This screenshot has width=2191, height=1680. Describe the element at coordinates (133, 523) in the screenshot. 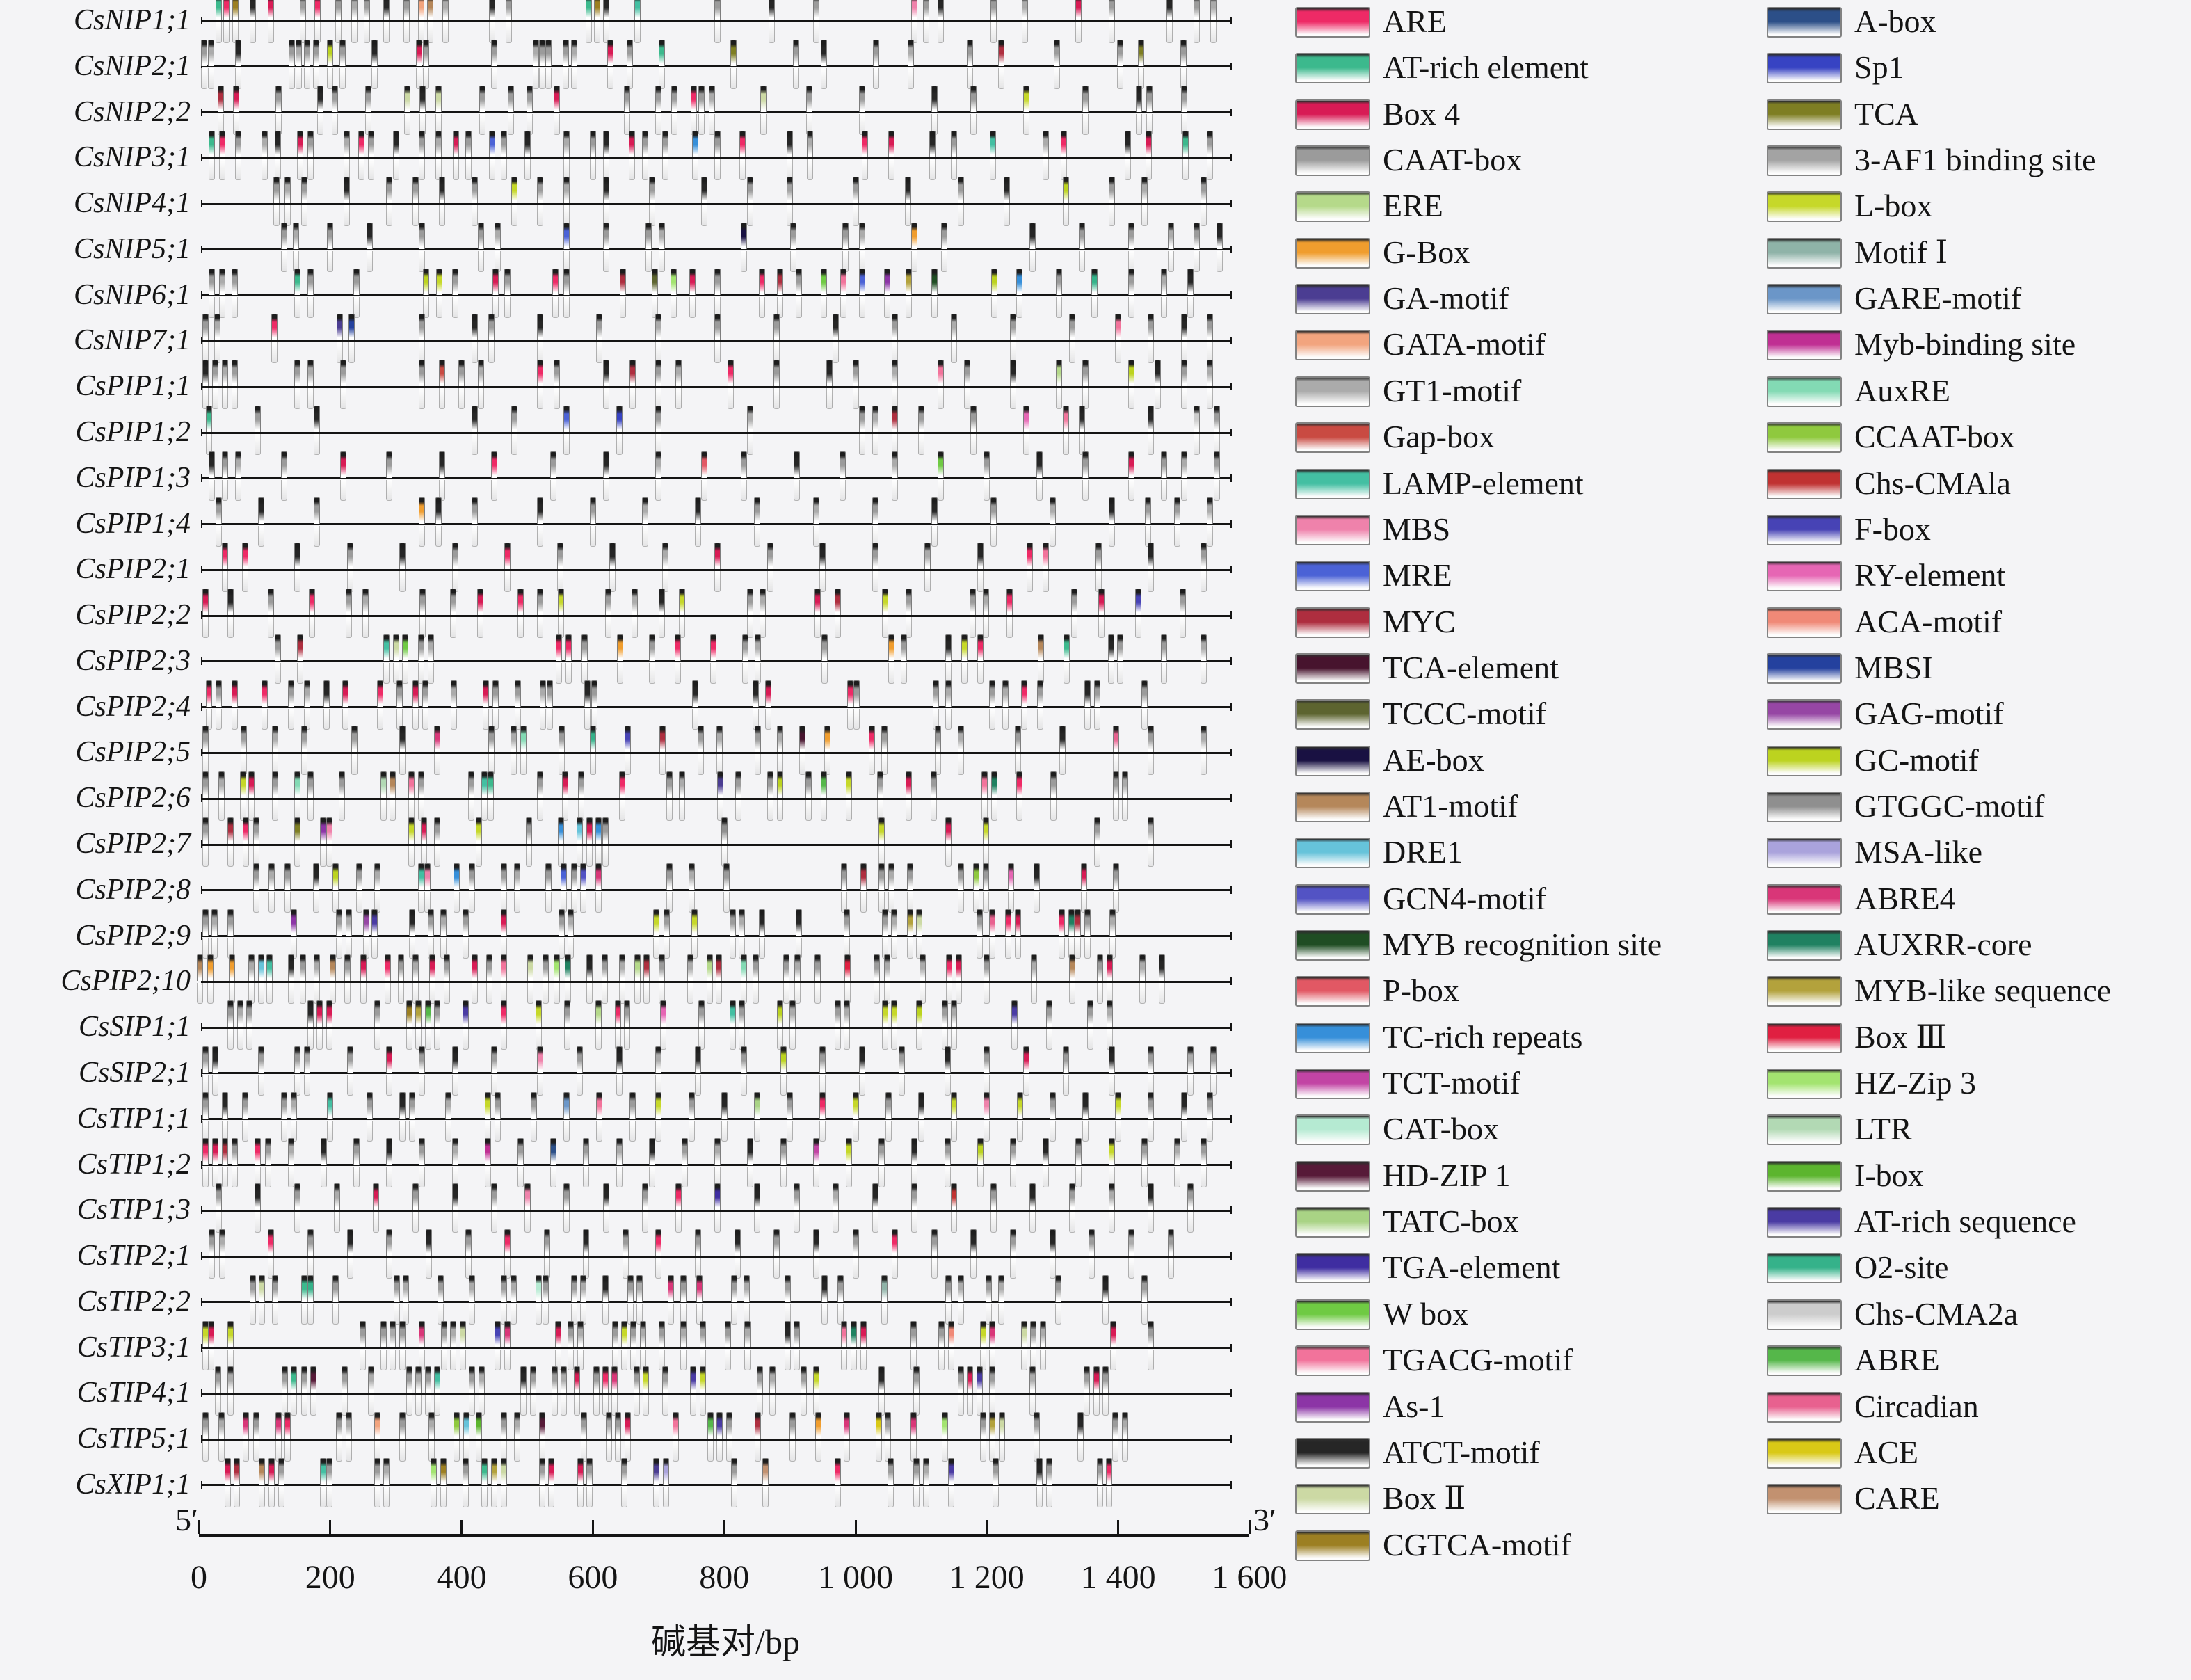

I see `gene-label: CsPIP1;4` at that location.